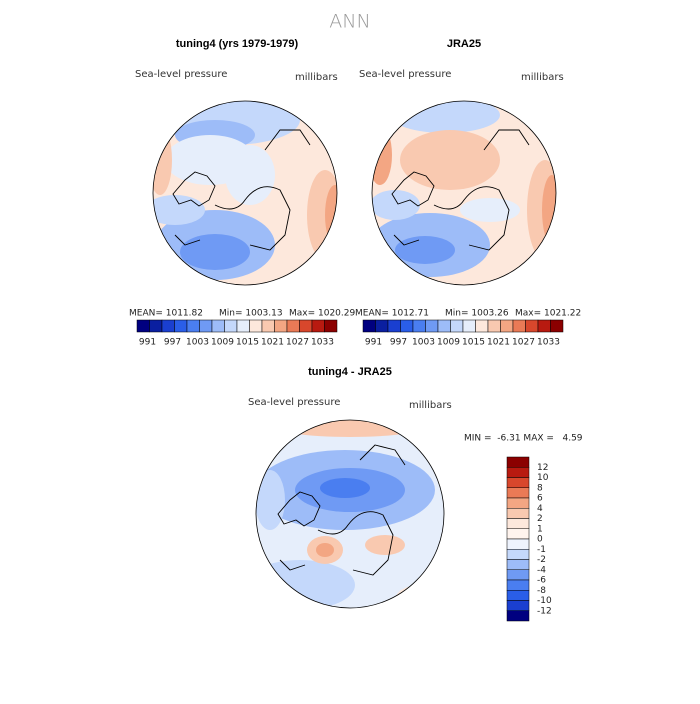 This screenshot has height=704, width=700. I want to click on figure-title: ANN, so click(349, 22).